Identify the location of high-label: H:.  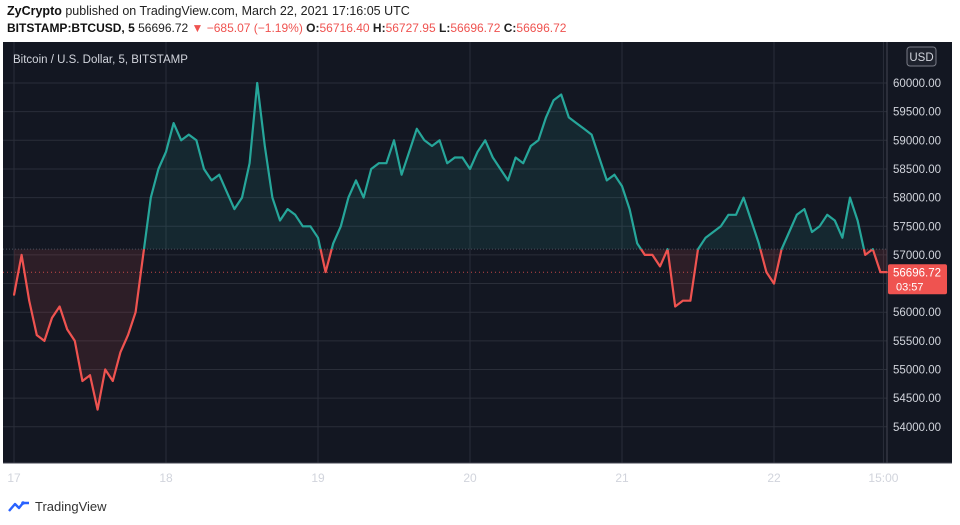
(379, 28).